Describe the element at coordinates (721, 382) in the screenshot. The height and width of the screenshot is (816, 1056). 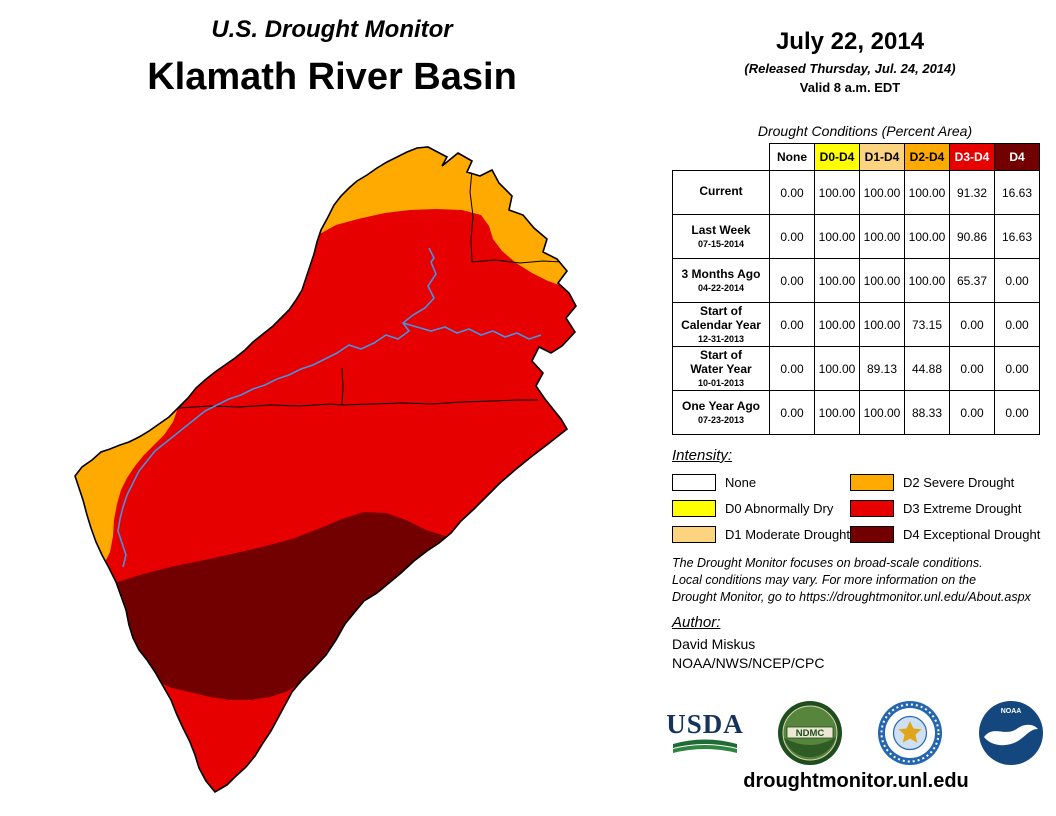
I see `row-label-date: 10-01-2013` at that location.